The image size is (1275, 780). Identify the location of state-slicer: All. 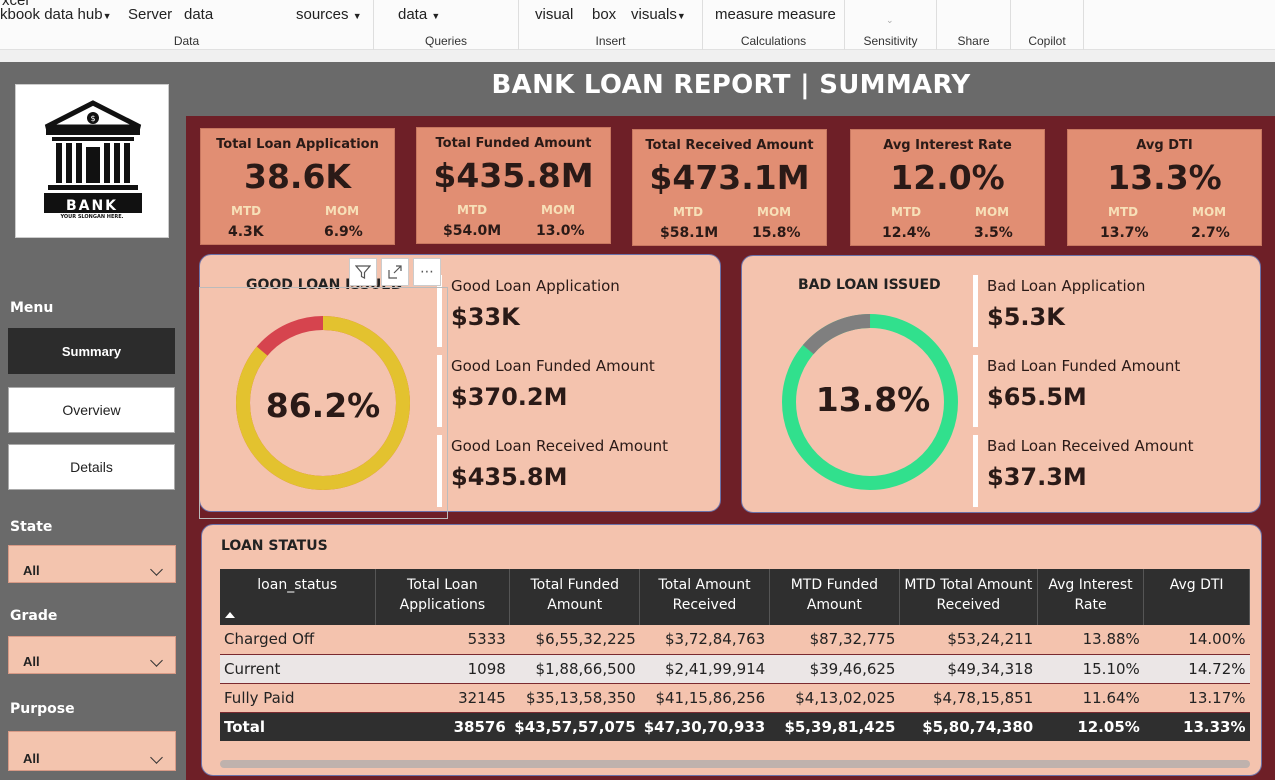
(92, 564).